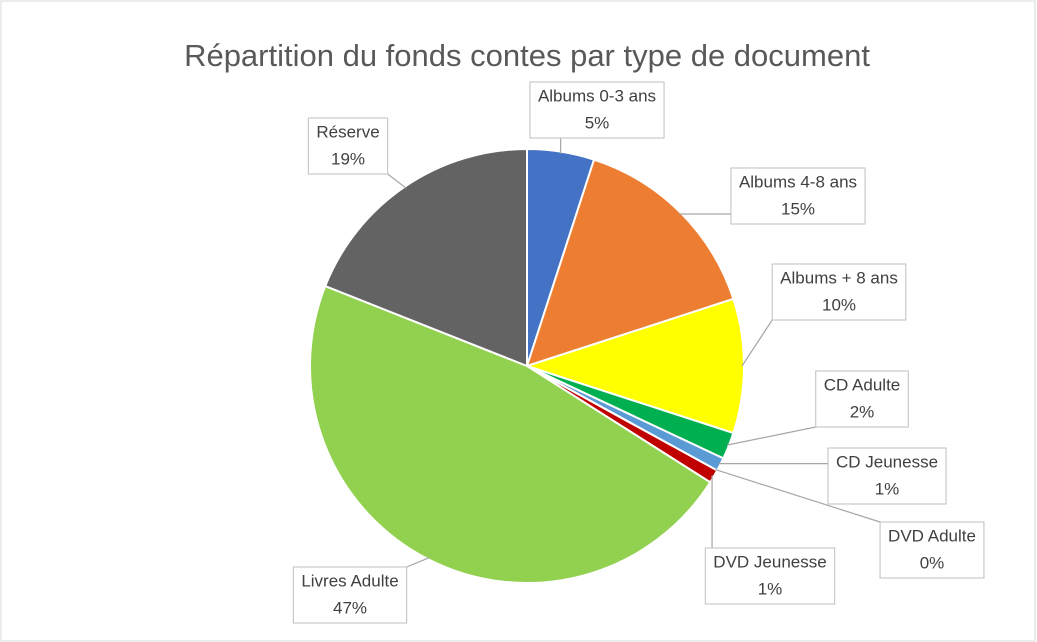 Image resolution: width=1037 pixels, height=642 pixels. What do you see at coordinates (932, 535) in the screenshot?
I see `data-label-name: DVD Adulte` at bounding box center [932, 535].